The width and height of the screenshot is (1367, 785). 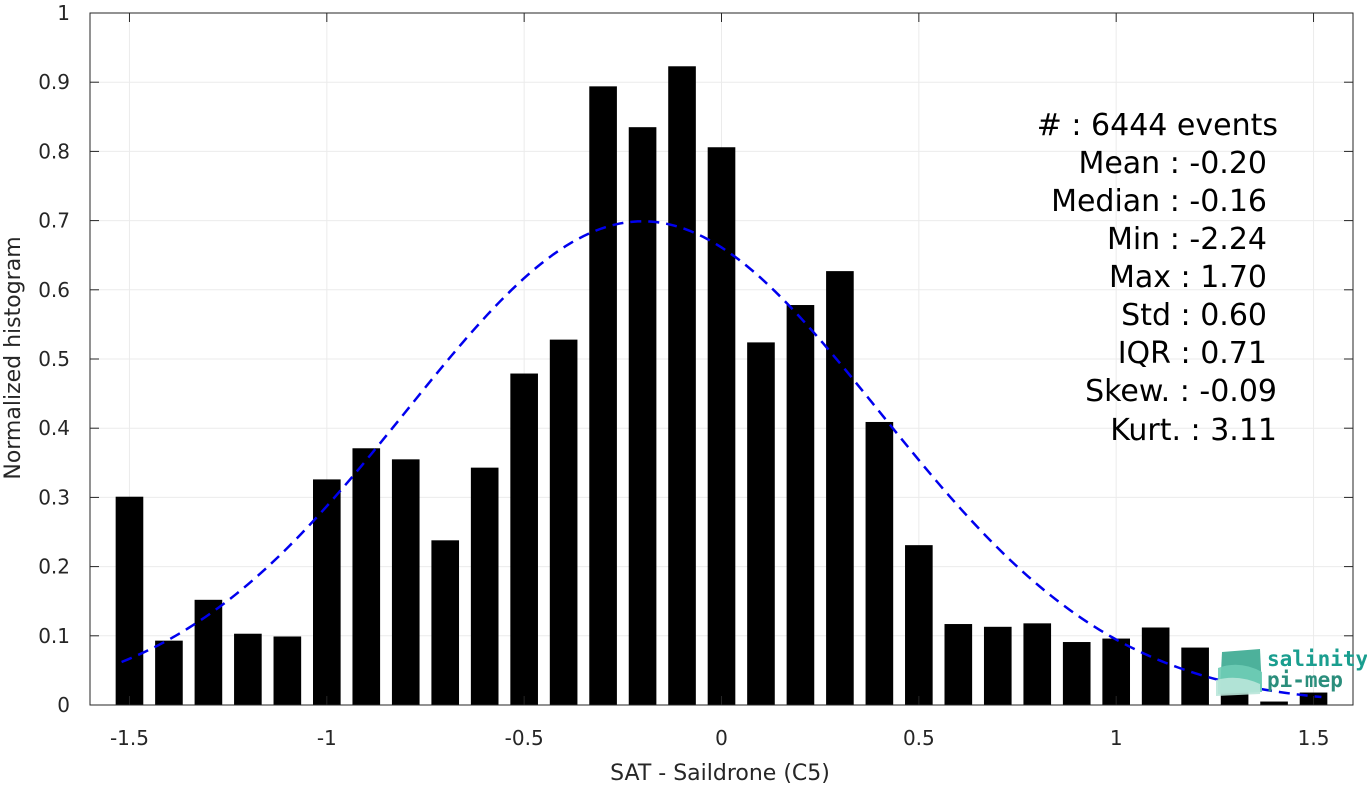 I want to click on x-axis-label: SAT - Saildrone (C5), so click(x=720, y=773).